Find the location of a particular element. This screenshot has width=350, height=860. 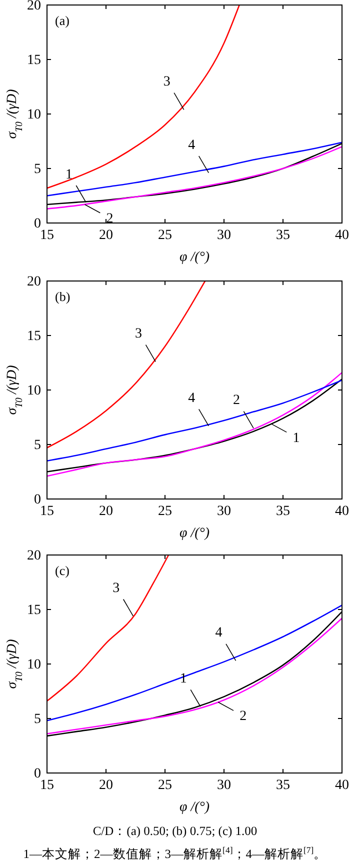

text: 1—本文解；2—数值解；3—解析解$^{[4]}$；4—解析解$^{[7]}$。 is located at coordinates (175, 852).